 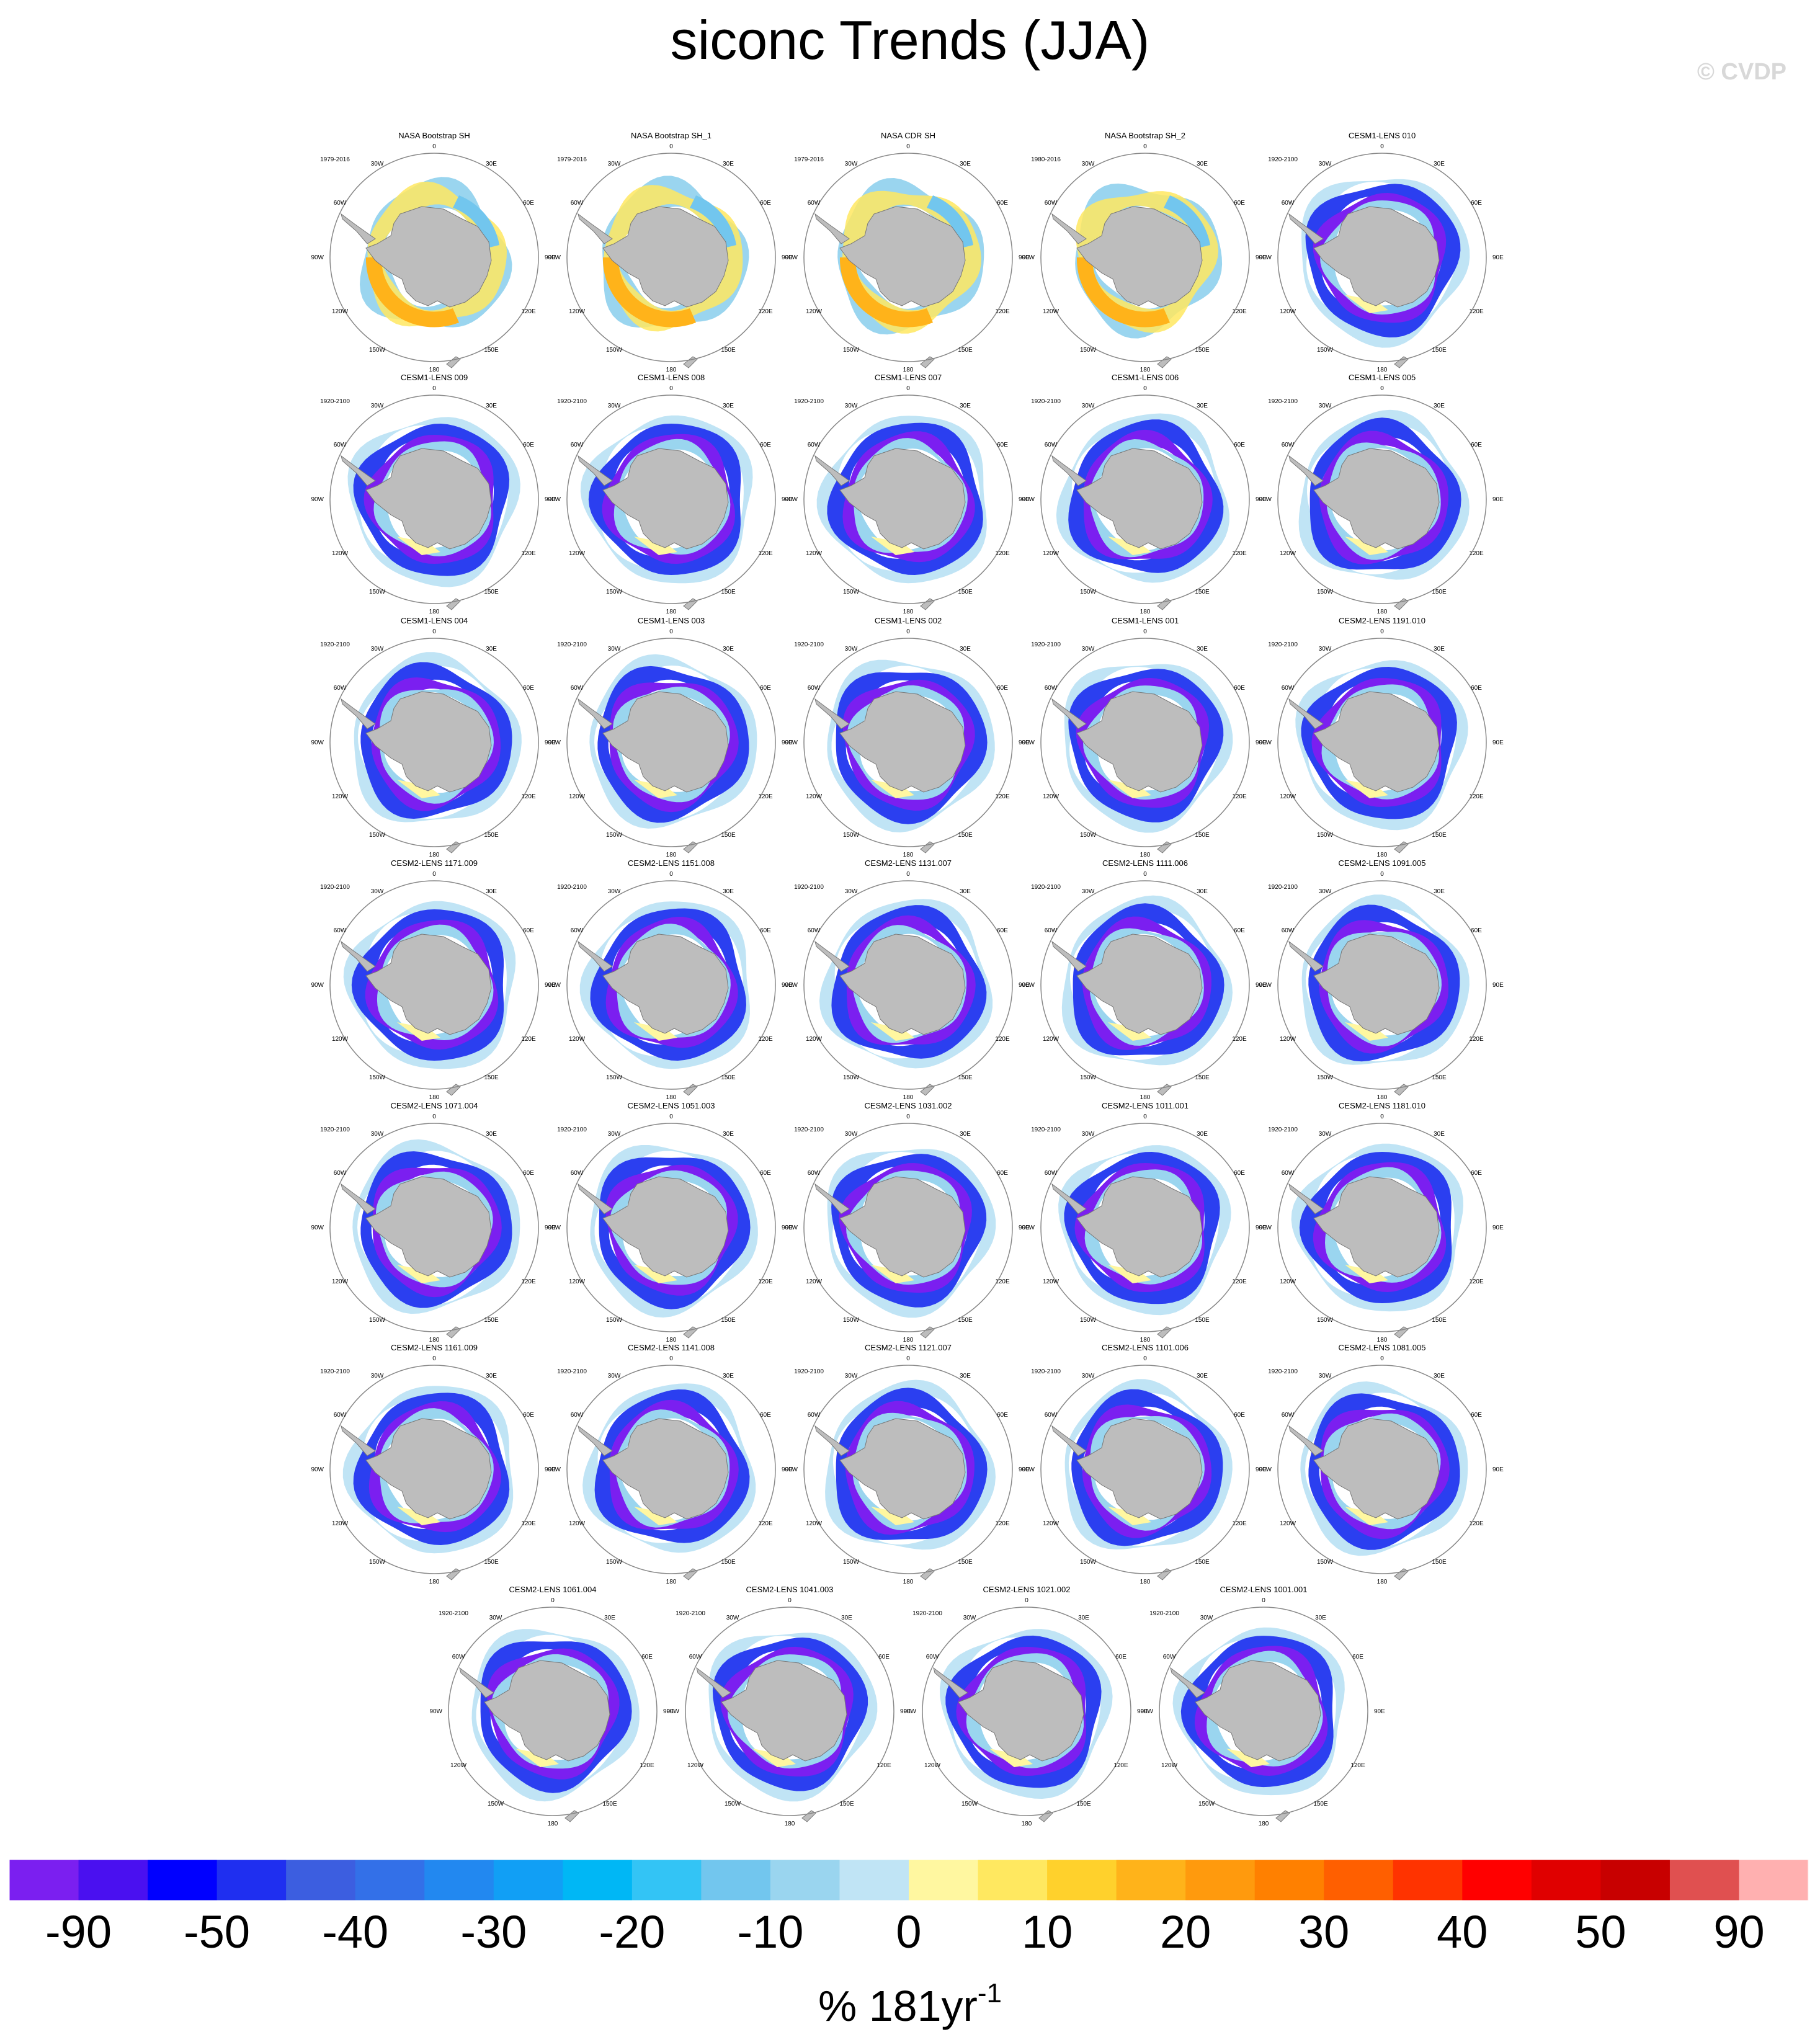 What do you see at coordinates (434, 1105) in the screenshot?
I see `panel-title: CESM2-LENS 1071.004` at bounding box center [434, 1105].